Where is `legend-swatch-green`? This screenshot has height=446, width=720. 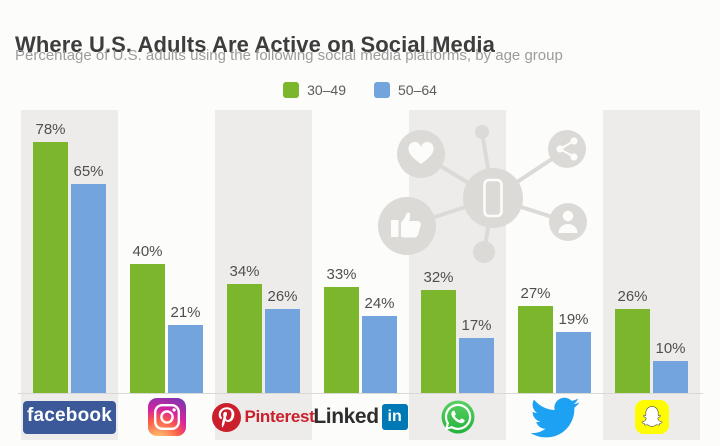
legend-swatch-green is located at coordinates (291, 90).